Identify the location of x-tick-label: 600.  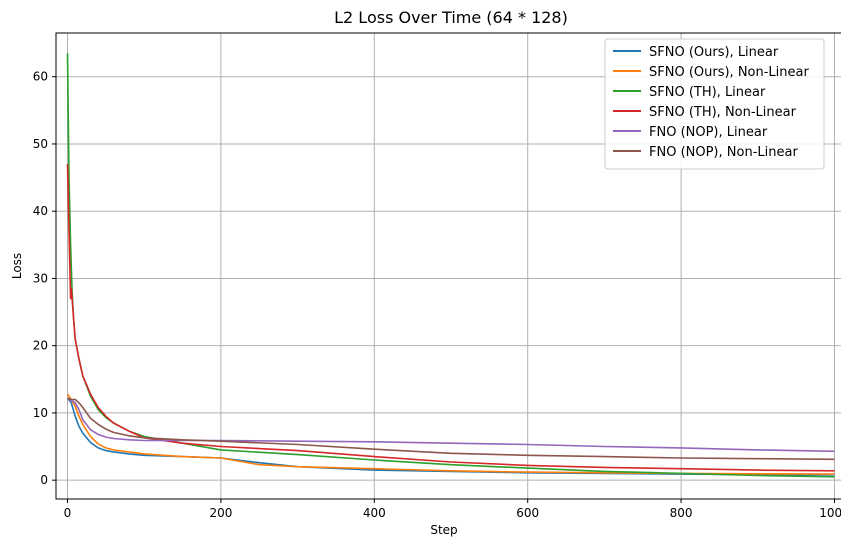
(527, 513).